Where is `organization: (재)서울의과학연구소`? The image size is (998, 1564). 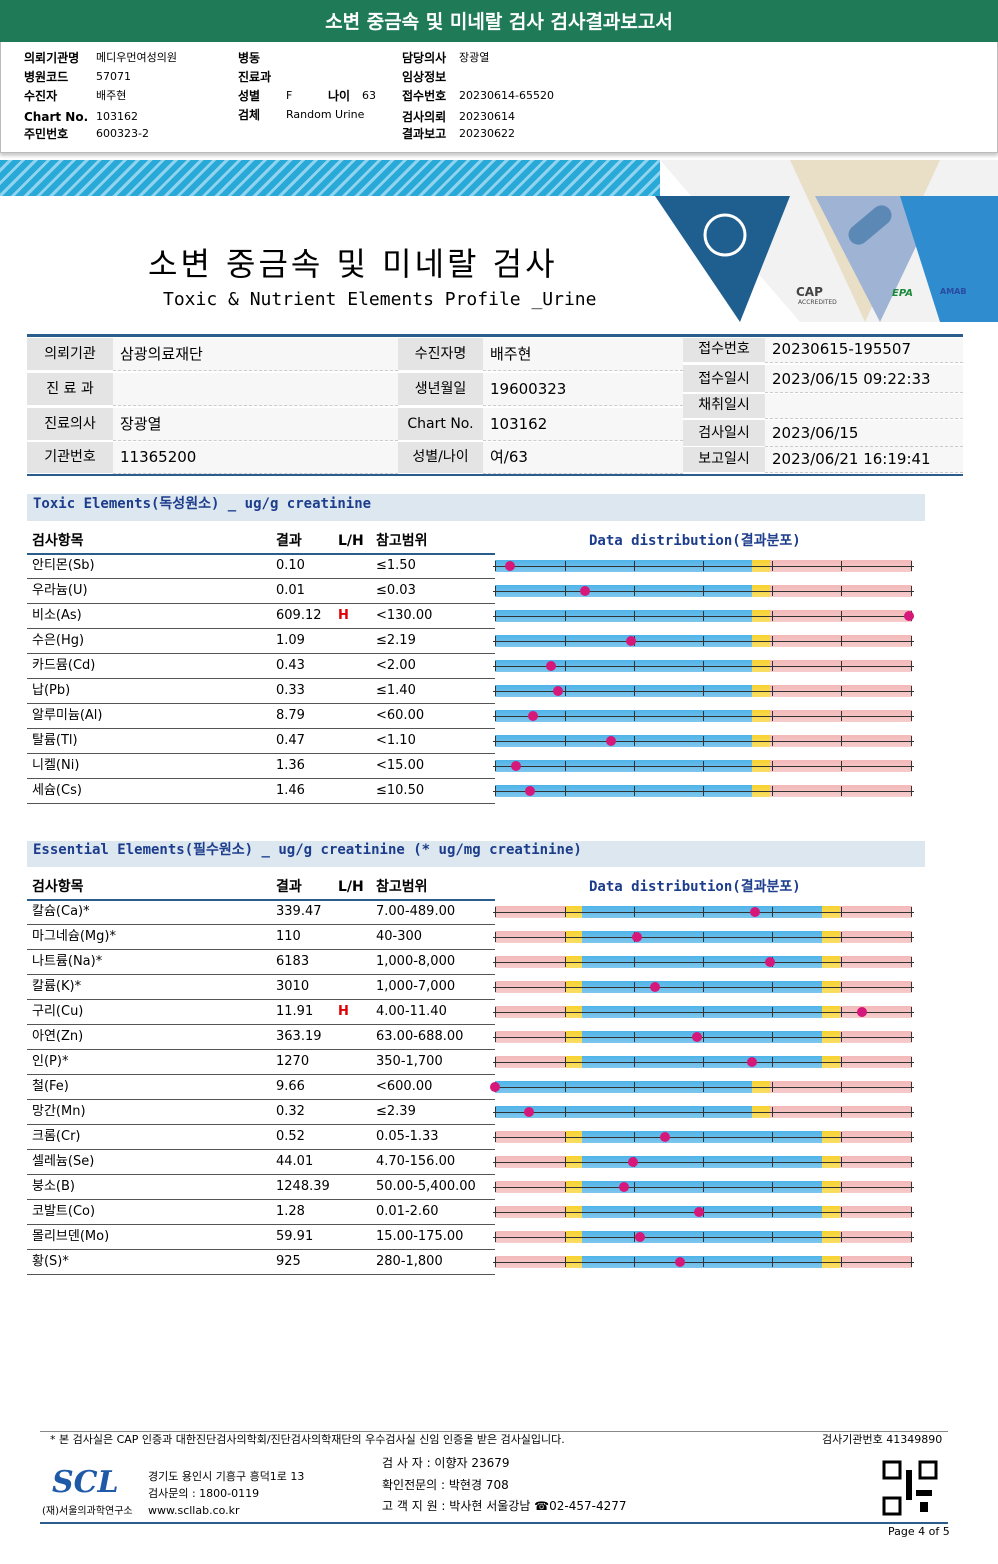 organization: (재)서울의과학연구소 is located at coordinates (87, 1511).